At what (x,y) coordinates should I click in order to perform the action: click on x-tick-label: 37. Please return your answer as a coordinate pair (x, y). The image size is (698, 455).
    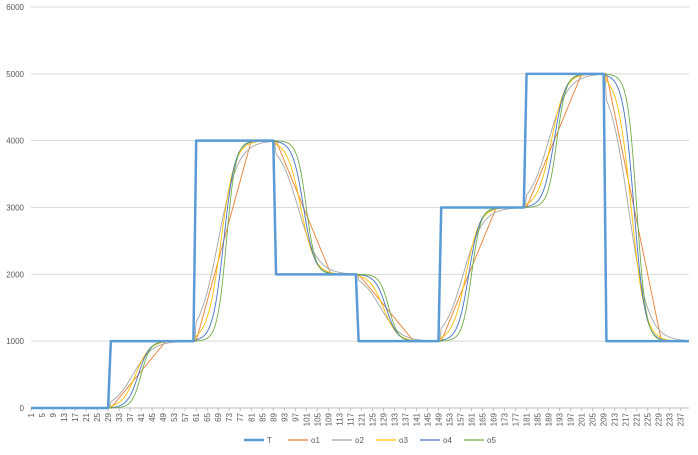
    Looking at the image, I should click on (130, 416).